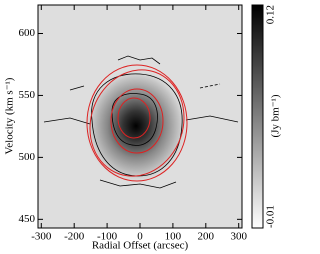  What do you see at coordinates (27, 219) in the screenshot?
I see `y-tick-label: 450` at bounding box center [27, 219].